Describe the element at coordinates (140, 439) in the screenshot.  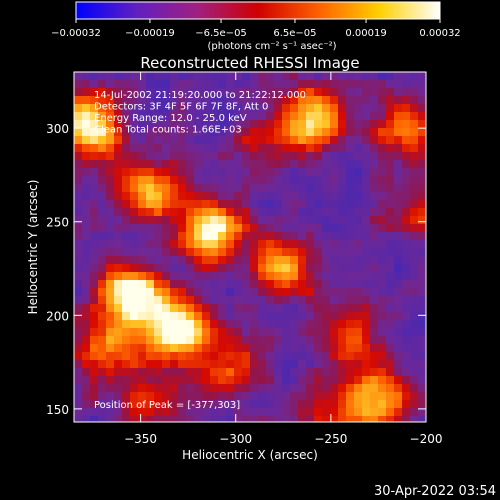
I see `x-tick-label: −350` at that location.